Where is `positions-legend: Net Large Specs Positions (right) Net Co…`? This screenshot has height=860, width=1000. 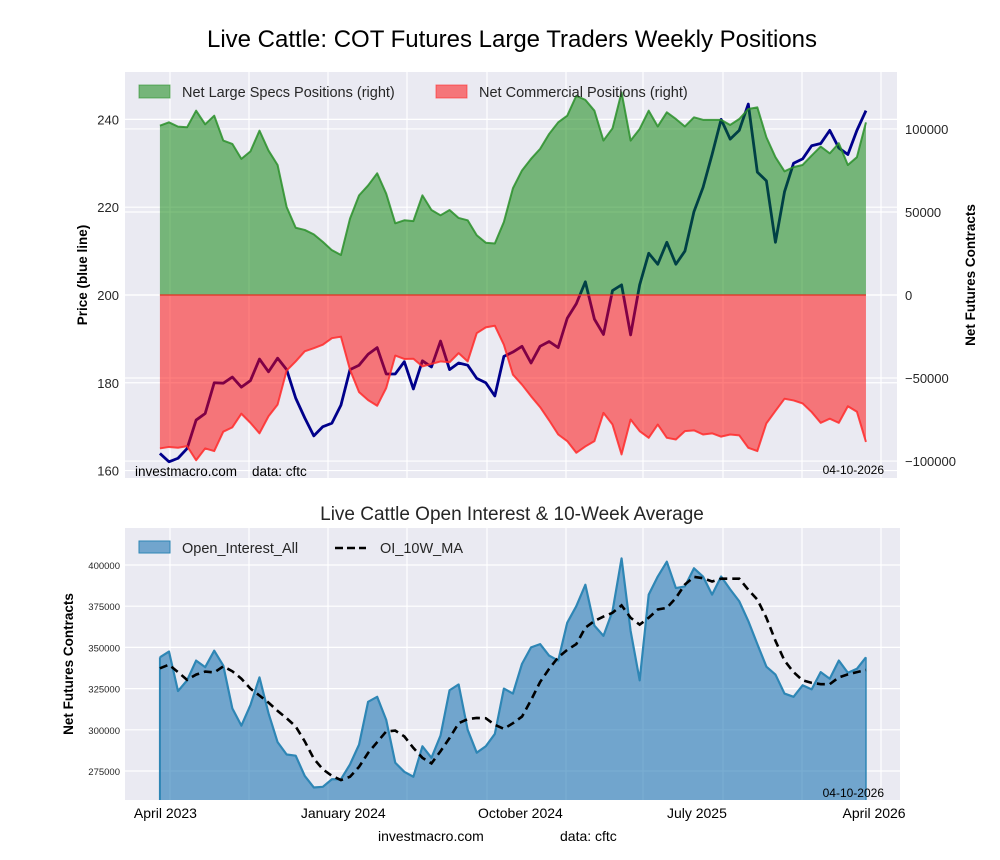
positions-legend: Net Large Specs Positions (right) Net Co… is located at coordinates (413, 92).